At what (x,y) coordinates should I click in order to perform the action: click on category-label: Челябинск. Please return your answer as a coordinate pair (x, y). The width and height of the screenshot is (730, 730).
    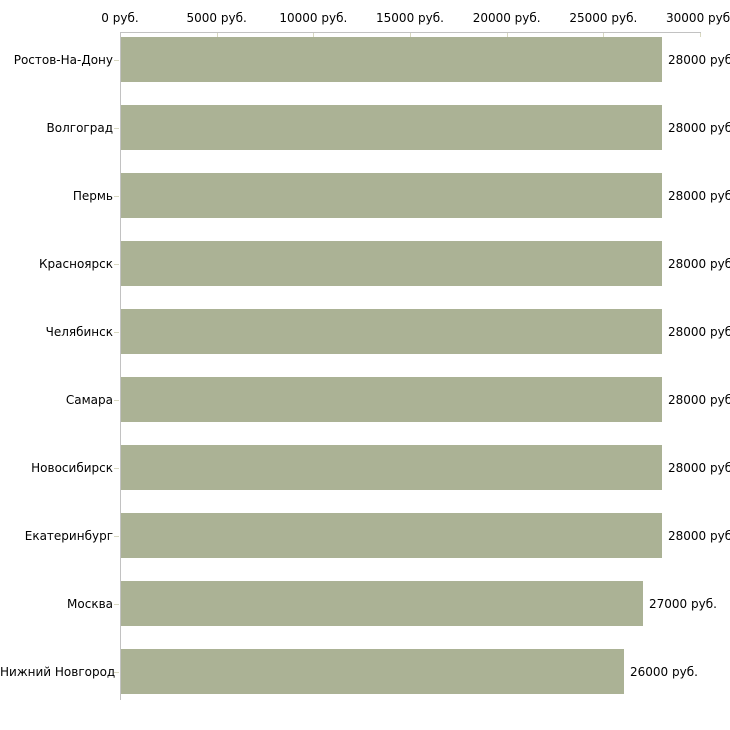
    Looking at the image, I should click on (79, 331).